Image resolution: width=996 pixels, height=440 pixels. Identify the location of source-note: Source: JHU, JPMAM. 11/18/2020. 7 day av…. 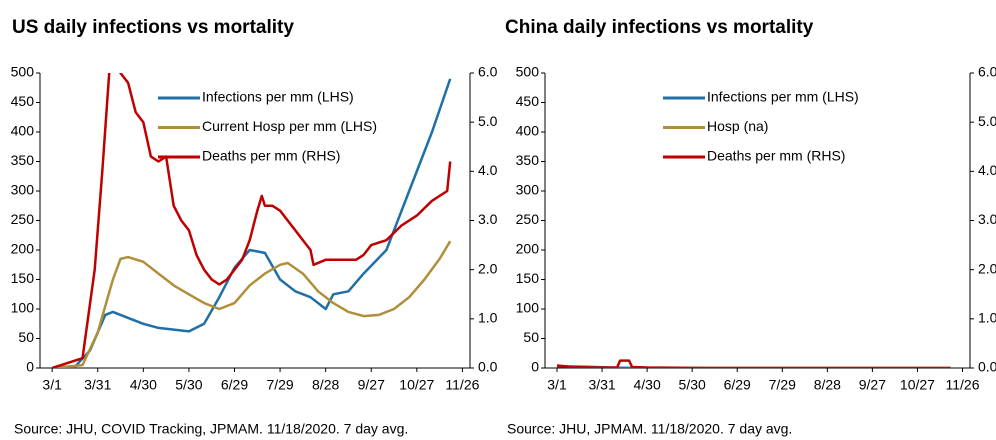
(649, 429).